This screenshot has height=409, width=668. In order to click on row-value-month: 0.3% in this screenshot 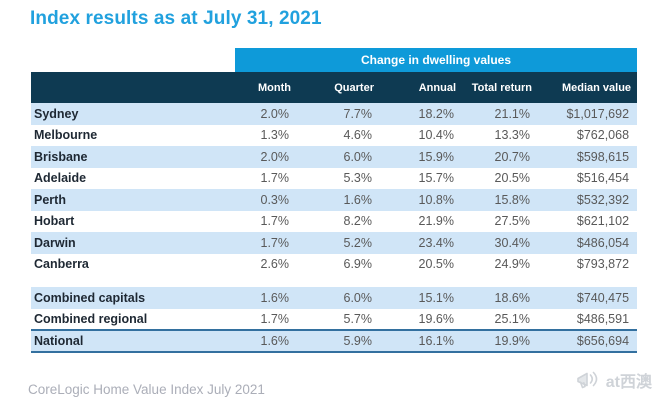, I will do `click(266, 200)`.